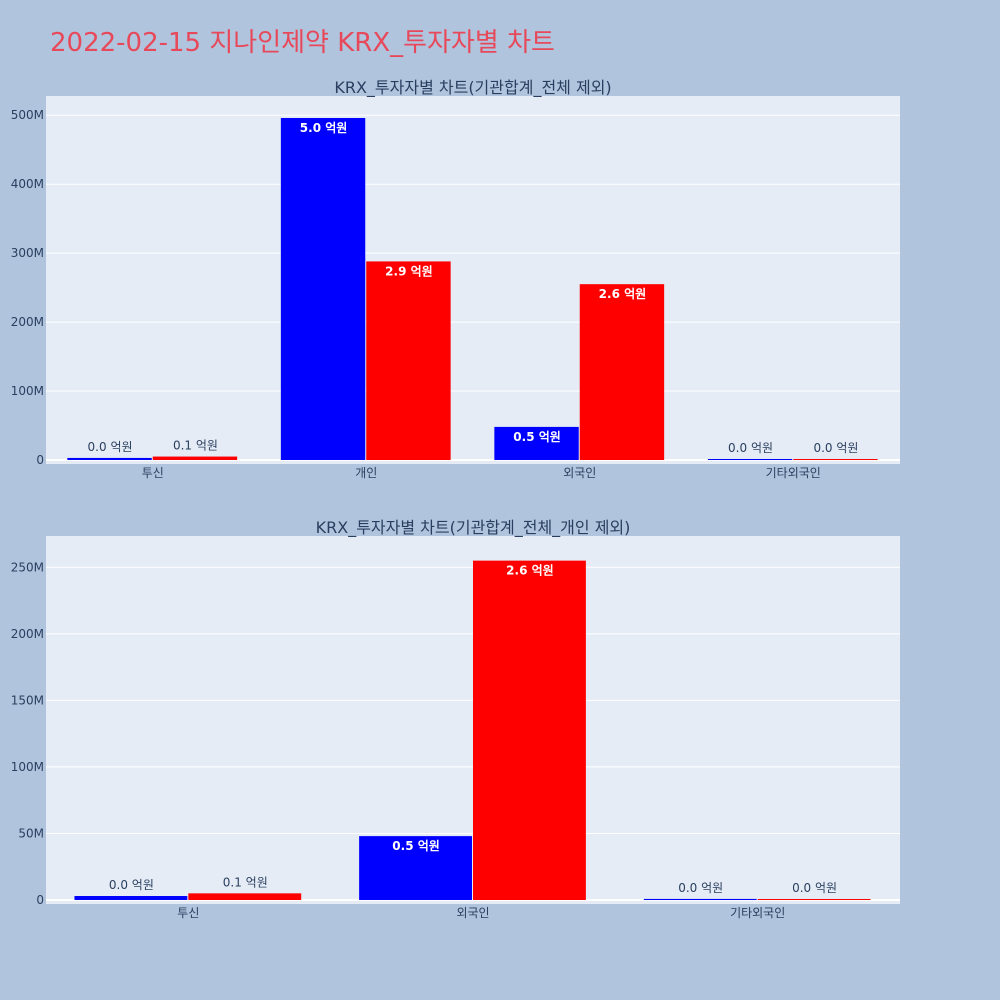 This screenshot has width=1000, height=1000. What do you see at coordinates (27, 567) in the screenshot?
I see `y-tick-label: 250M` at bounding box center [27, 567].